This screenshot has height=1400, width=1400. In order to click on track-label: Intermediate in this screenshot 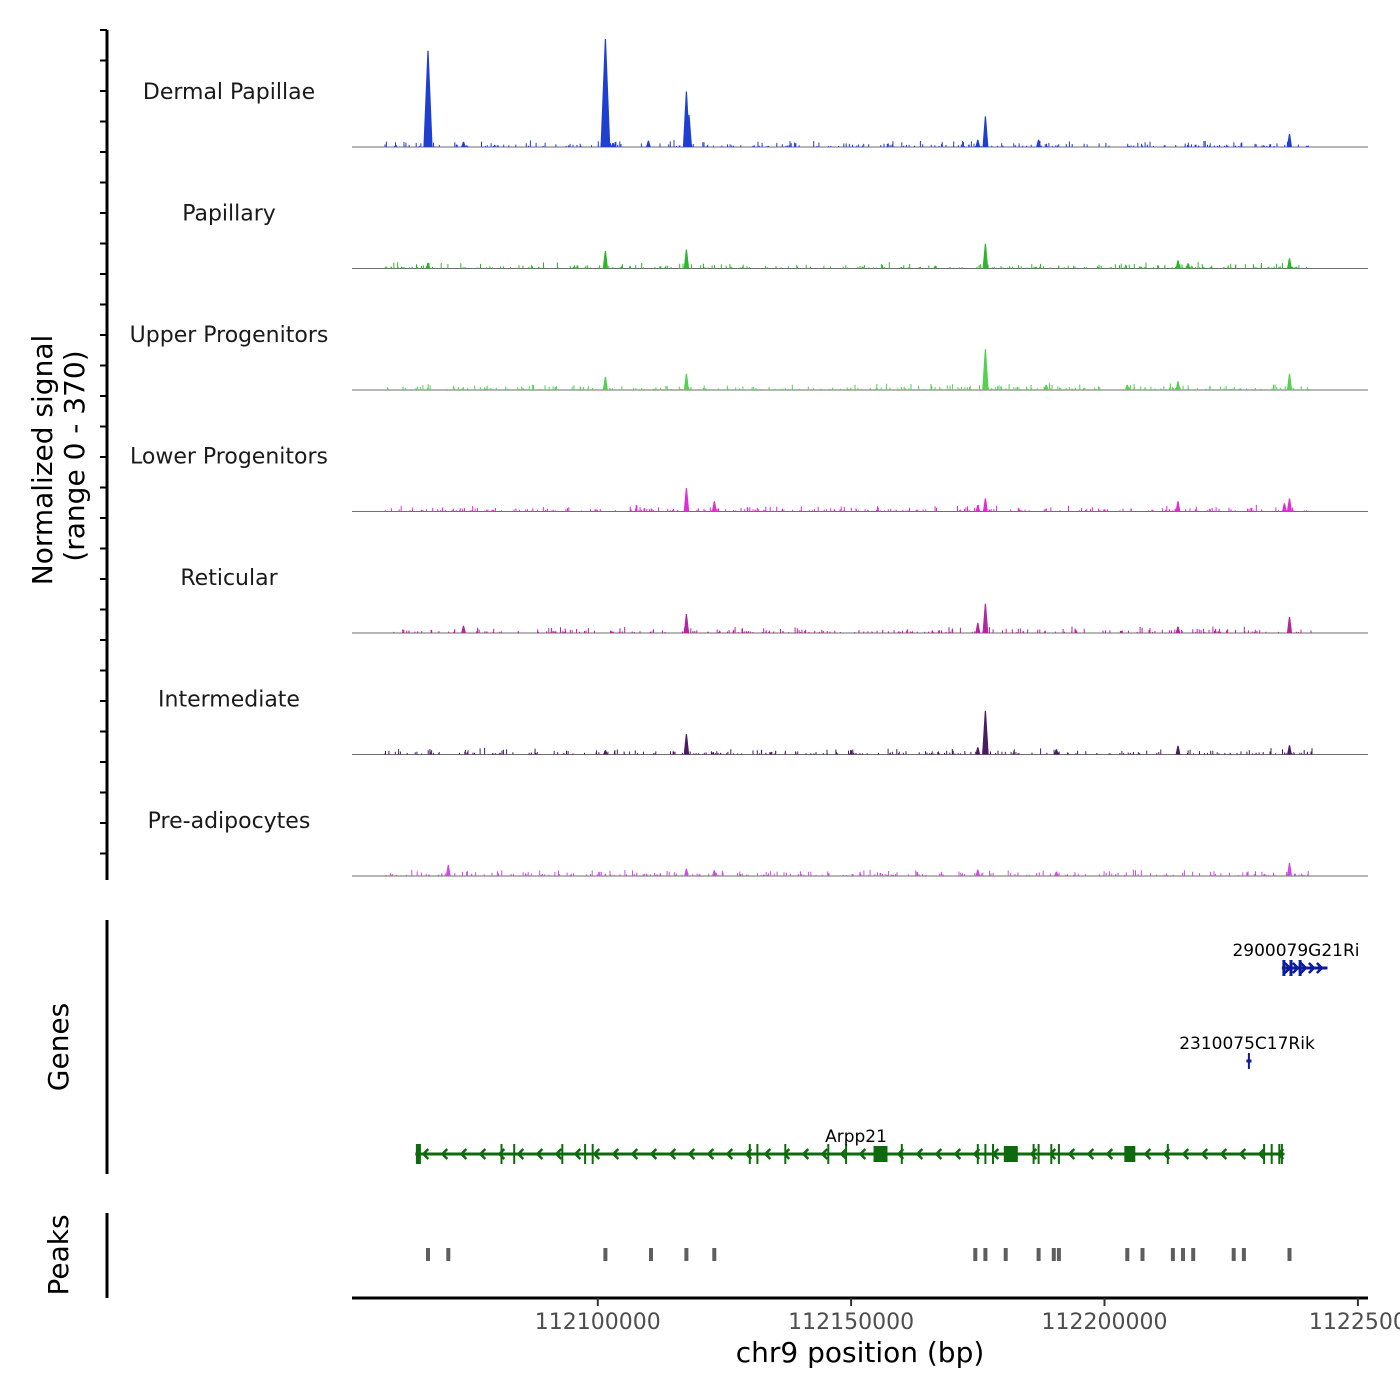, I will do `click(229, 700)`.